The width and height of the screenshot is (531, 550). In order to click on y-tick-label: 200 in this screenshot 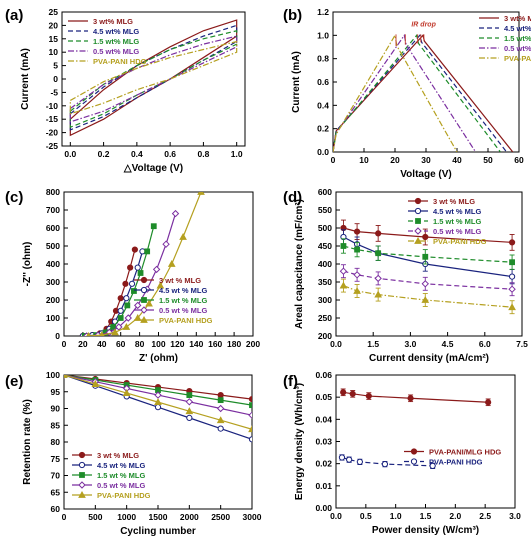, I will do `click(325, 336)`.